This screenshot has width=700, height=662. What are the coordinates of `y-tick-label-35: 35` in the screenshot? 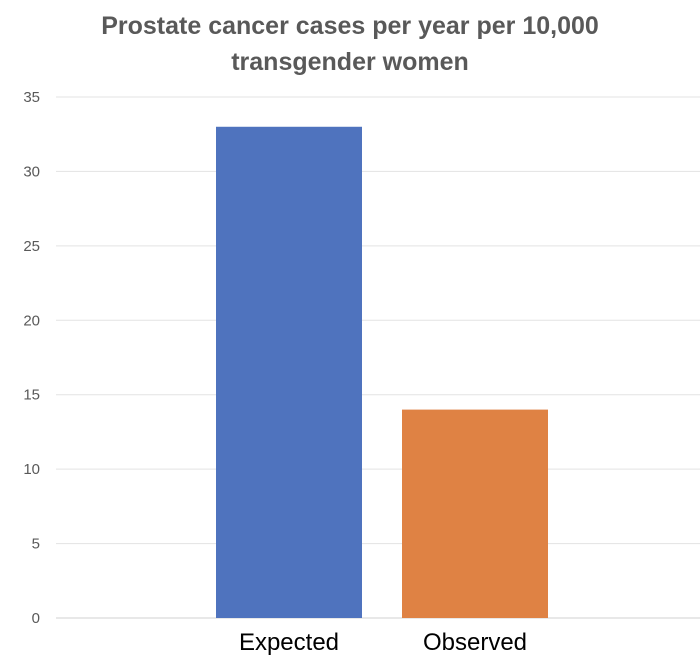 It's located at (31, 97).